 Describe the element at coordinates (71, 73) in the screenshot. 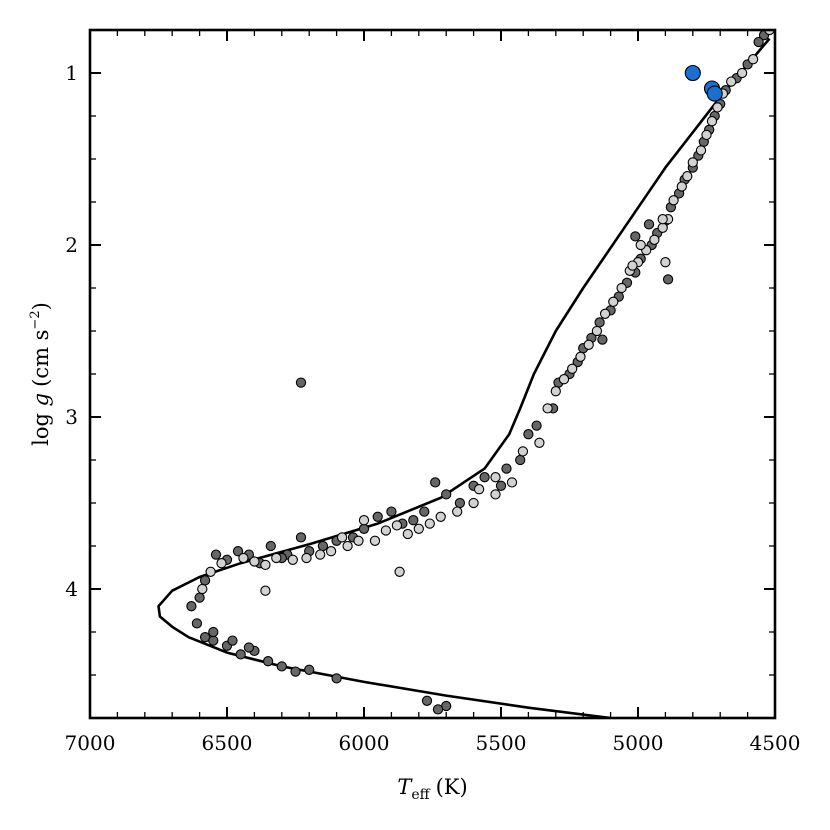

I see `y-tick-label: 1` at that location.